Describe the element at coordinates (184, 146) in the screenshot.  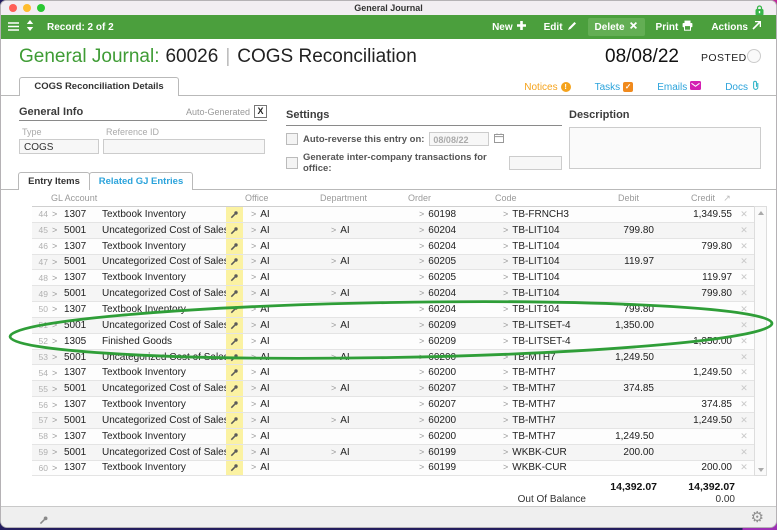
I see `reference-id-field` at that location.